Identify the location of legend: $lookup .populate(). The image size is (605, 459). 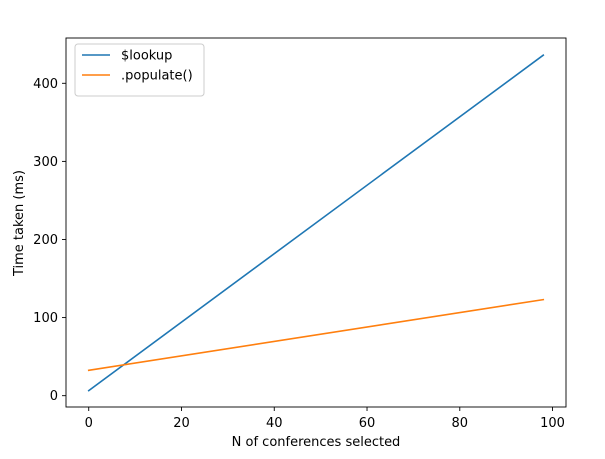
(139, 70).